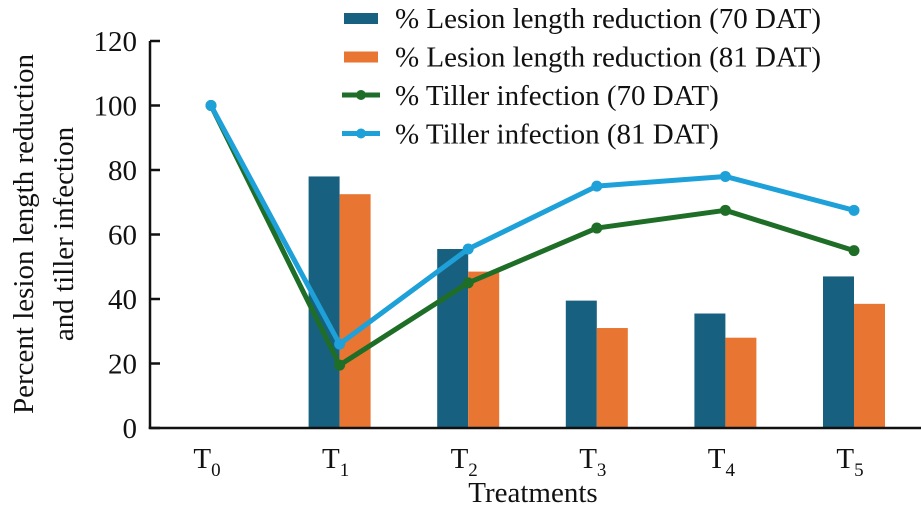 The width and height of the screenshot is (921, 514). What do you see at coordinates (122, 300) in the screenshot?
I see `y-tick-label: 40` at bounding box center [122, 300].